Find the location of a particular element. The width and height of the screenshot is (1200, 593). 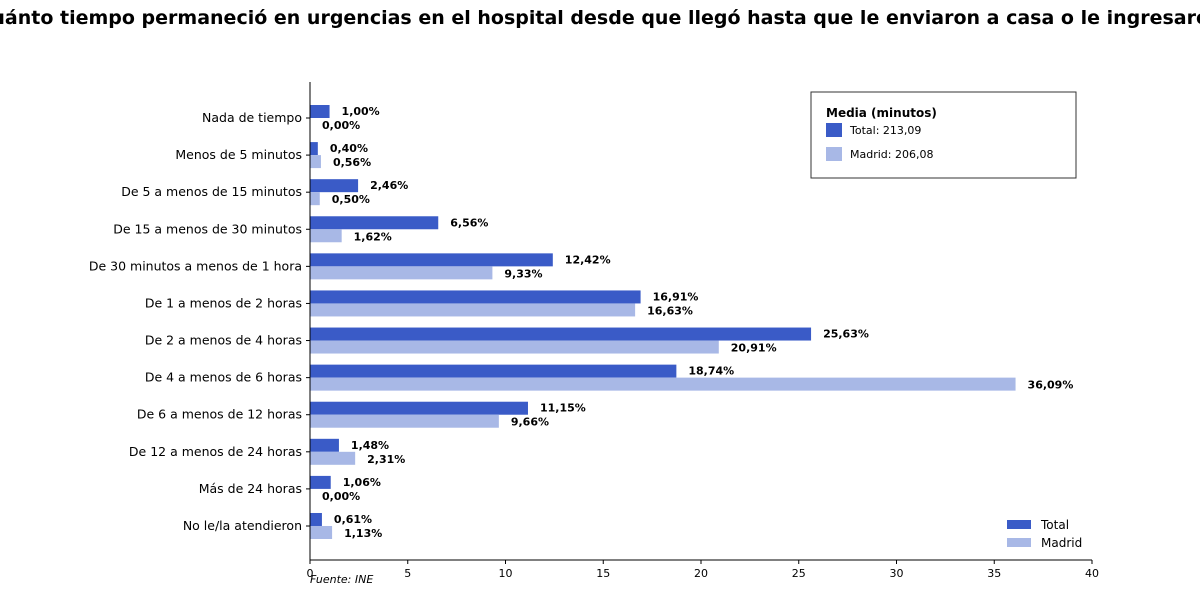

data-label-madrid: 36,09% is located at coordinates (1051, 385).